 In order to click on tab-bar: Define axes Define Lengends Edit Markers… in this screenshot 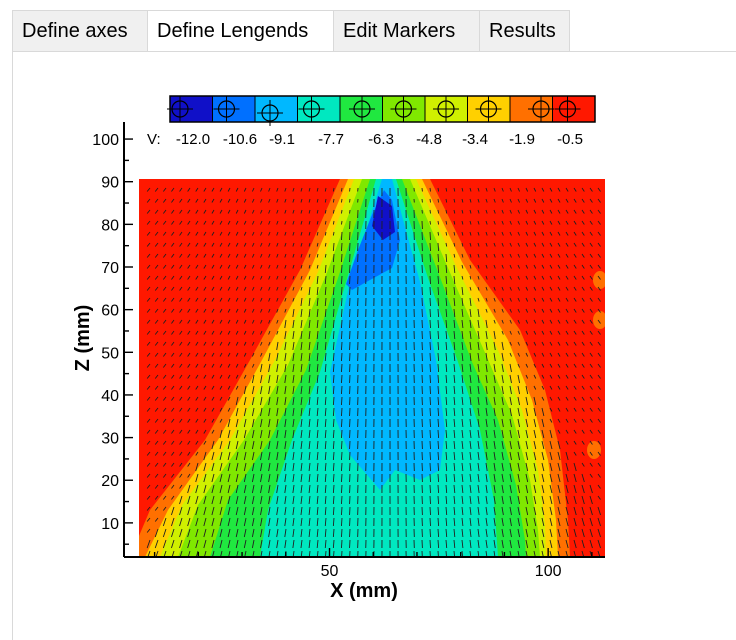, I will do `click(374, 31)`.